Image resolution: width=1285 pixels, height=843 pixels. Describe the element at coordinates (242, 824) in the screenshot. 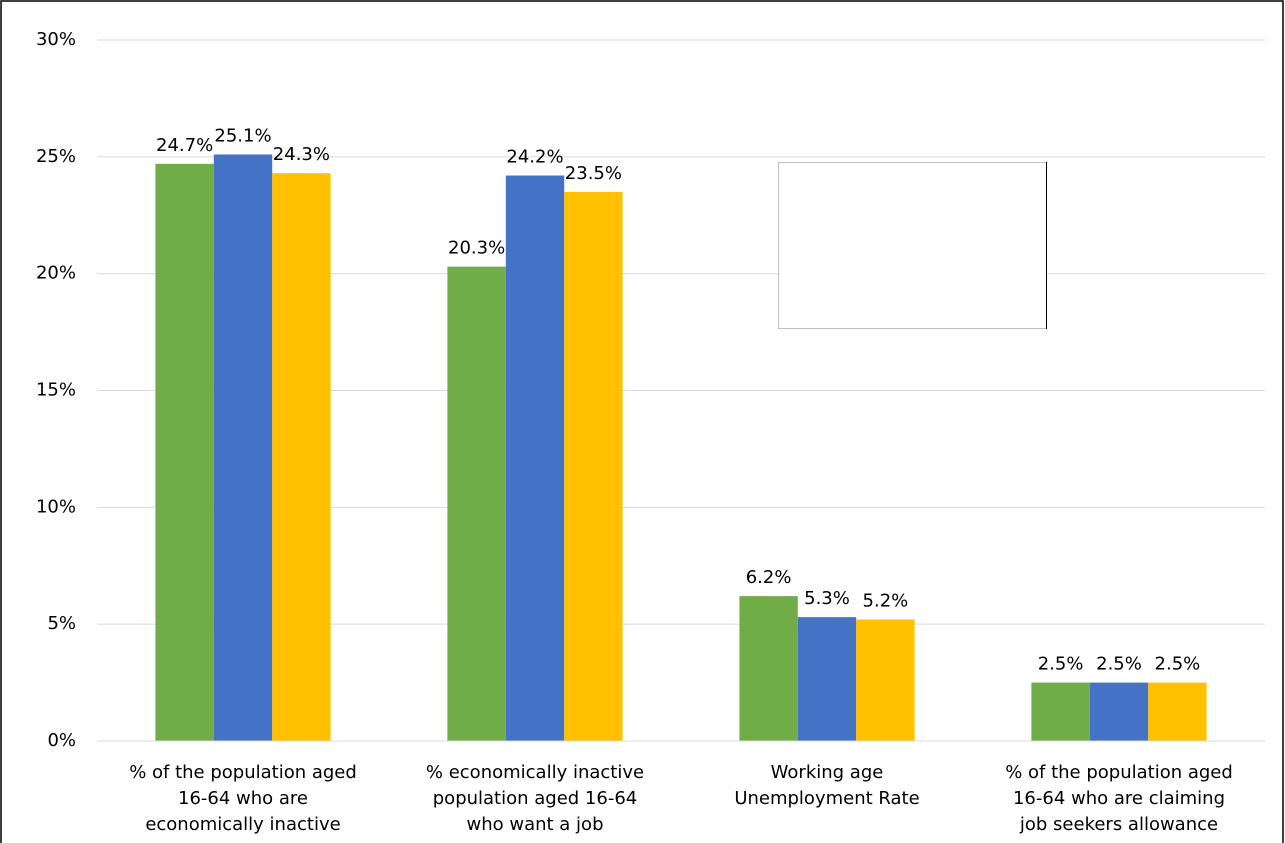

I see `x-tick-label: economically inactive` at that location.